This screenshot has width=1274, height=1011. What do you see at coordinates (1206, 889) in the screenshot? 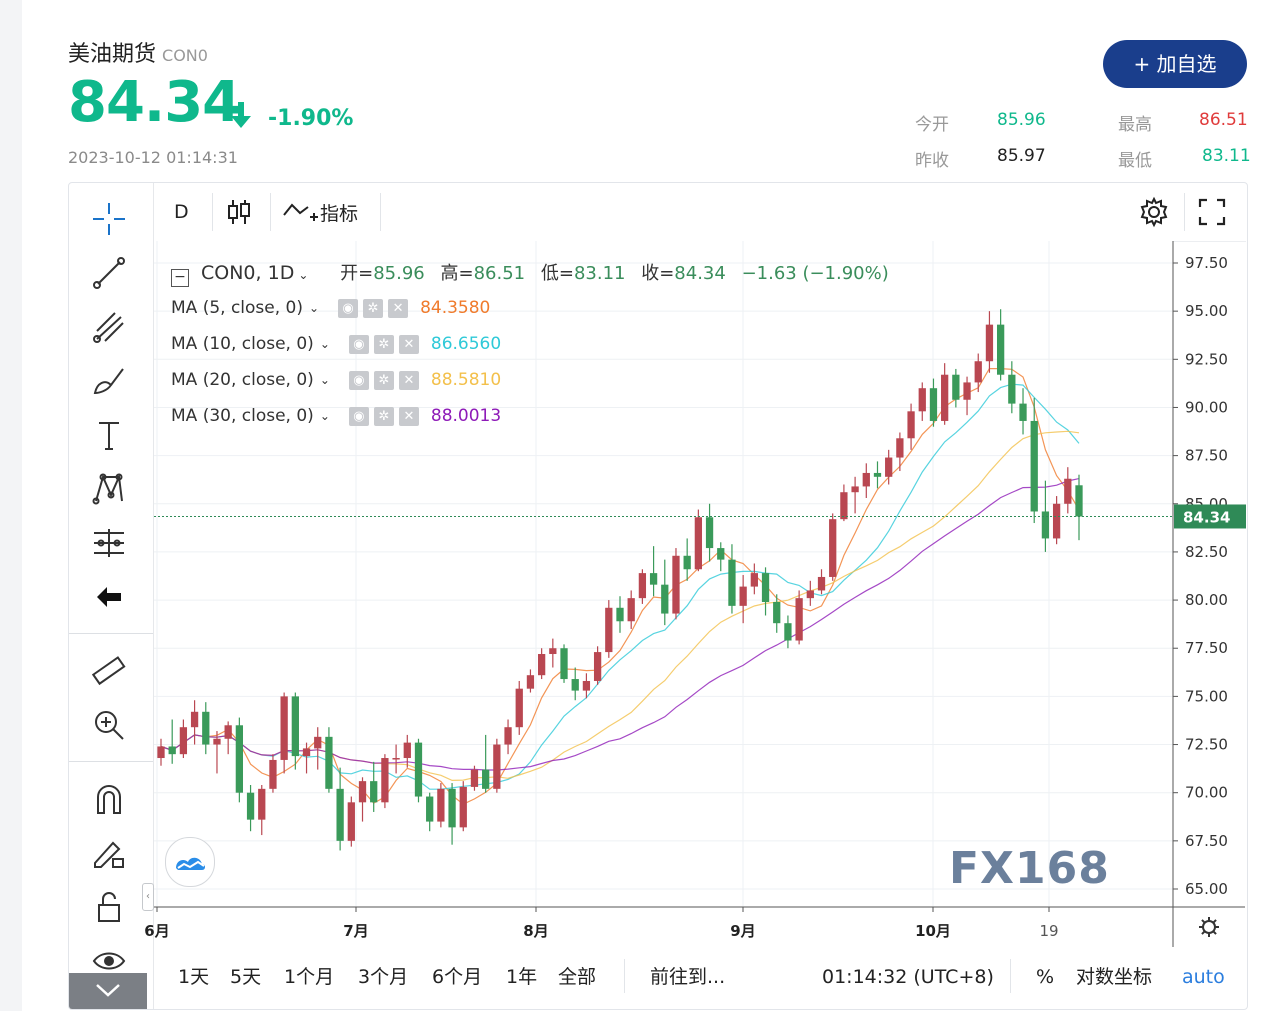
I see `price-tick-label: 65.00` at bounding box center [1206, 889].